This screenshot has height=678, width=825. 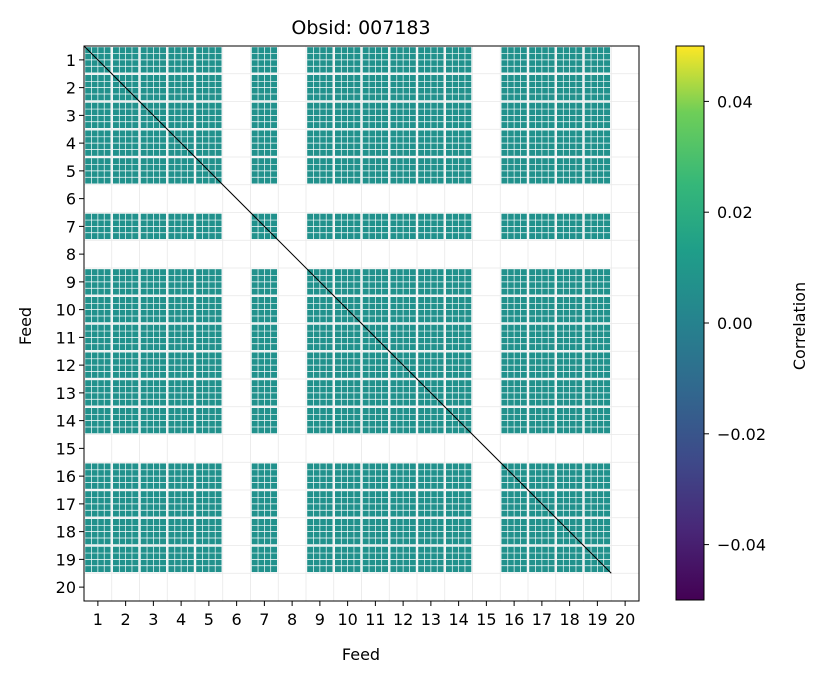 I want to click on heatmap-cell-feed7-feed18, so click(x=569, y=226).